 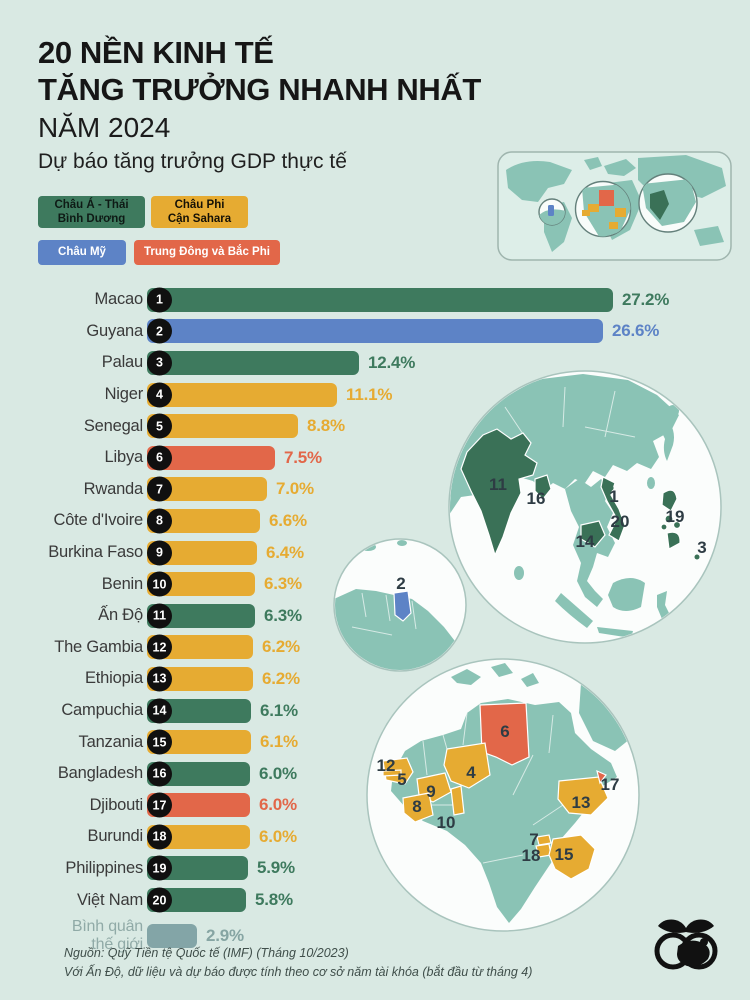 What do you see at coordinates (118, 299) in the screenshot?
I see `country-label: Macao` at bounding box center [118, 299].